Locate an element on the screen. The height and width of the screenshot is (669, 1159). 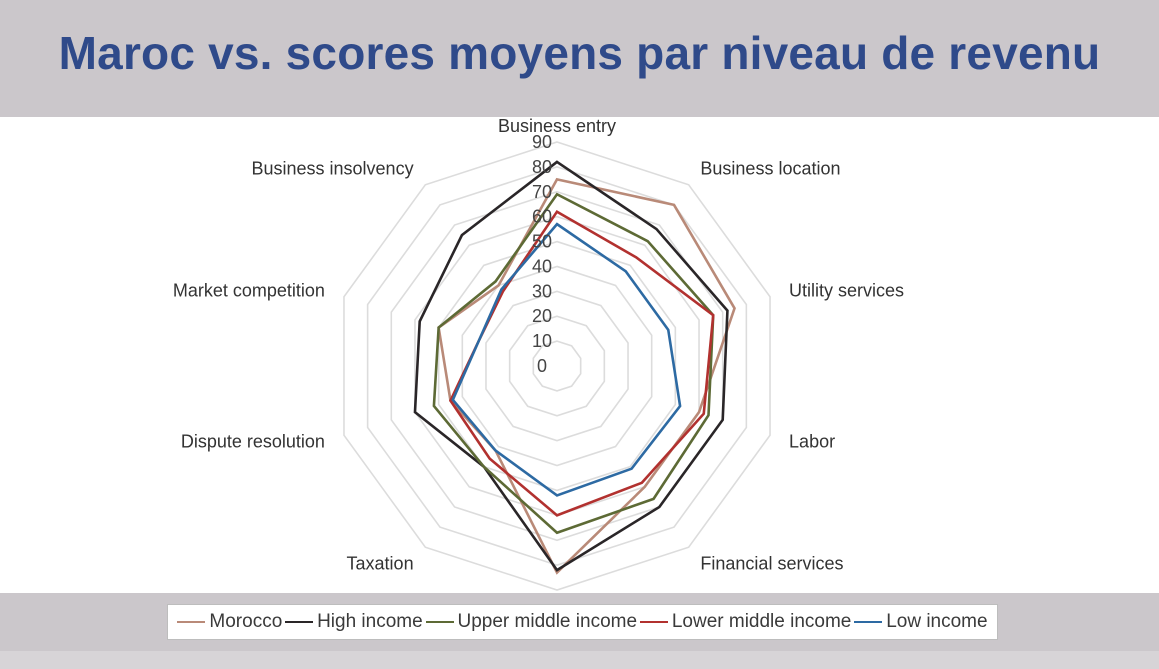
axis-label: Financial services is located at coordinates (771, 563).